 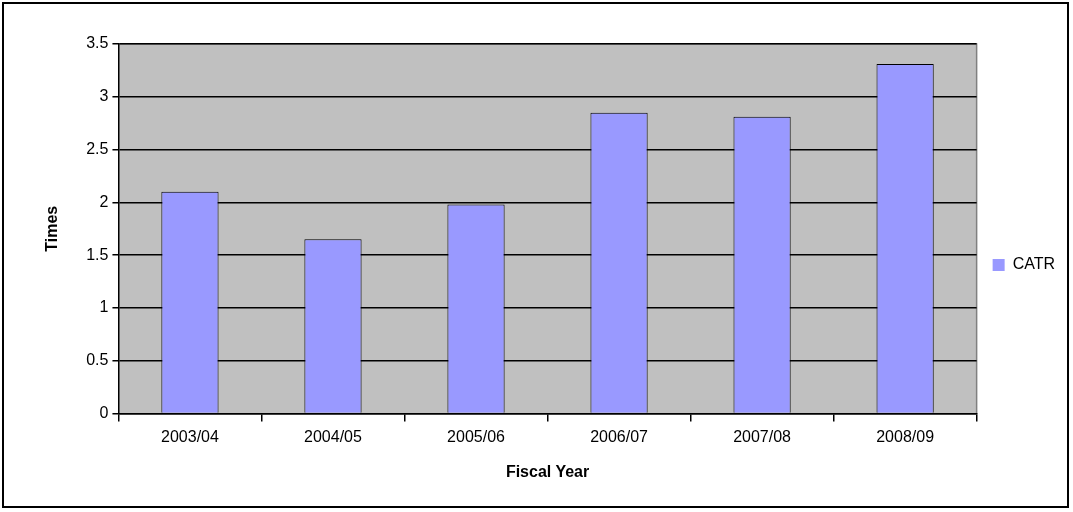 I want to click on y-tick-label: 2.5, so click(x=97, y=149).